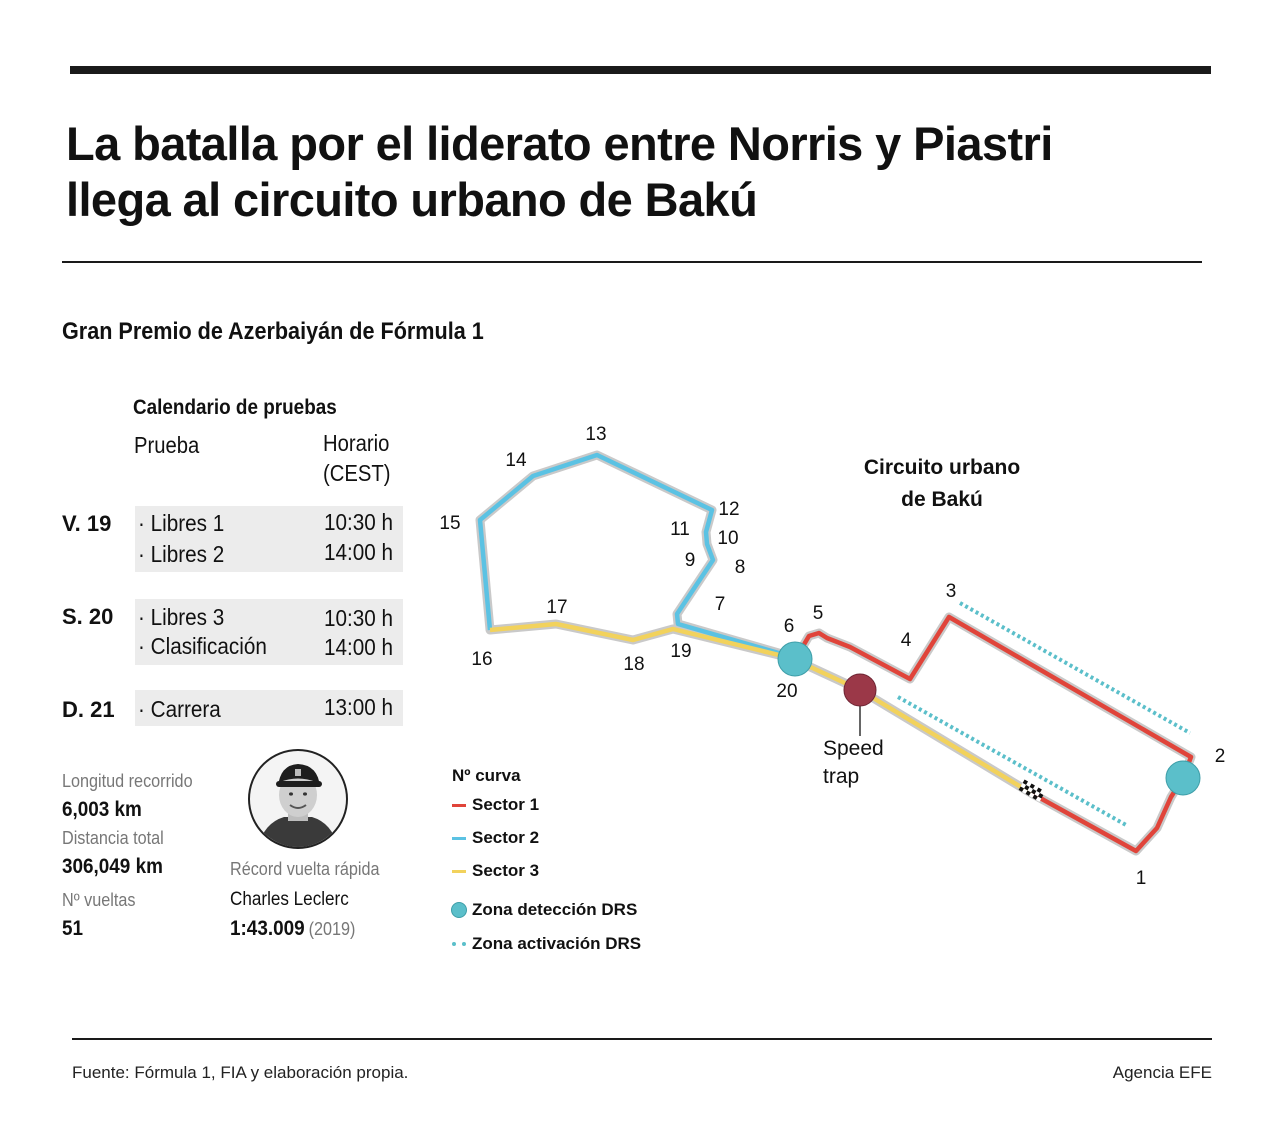  What do you see at coordinates (555, 909) in the screenshot?
I see `legend-drs-detection: Zona detección DRS` at bounding box center [555, 909].